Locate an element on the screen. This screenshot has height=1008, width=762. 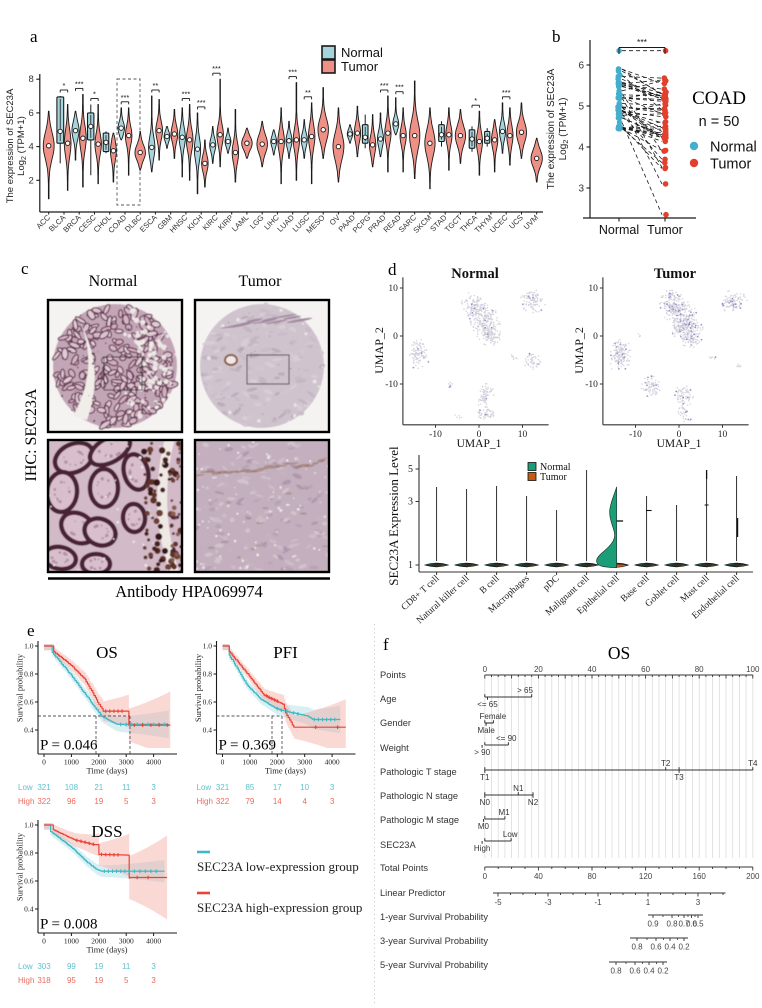
svg-text: 108 is located at coordinates (72, 787).